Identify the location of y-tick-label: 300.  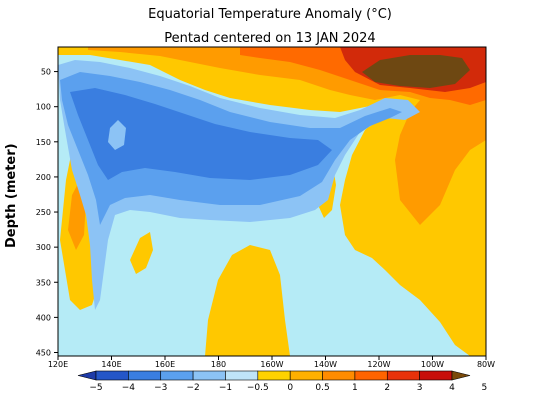
(43, 247).